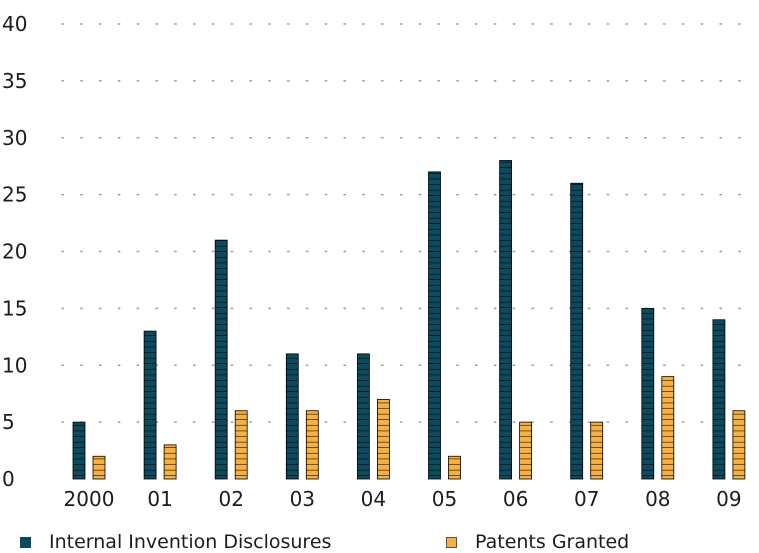 The image size is (759, 553). I want to click on y-tick-label: 25, so click(14, 195).